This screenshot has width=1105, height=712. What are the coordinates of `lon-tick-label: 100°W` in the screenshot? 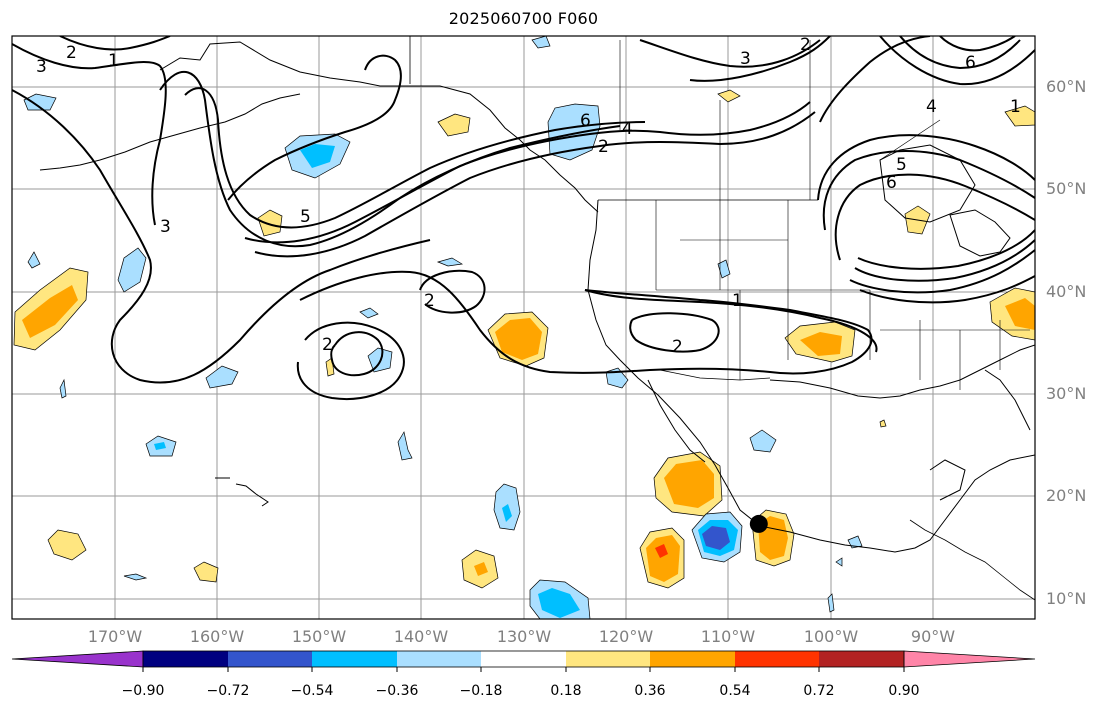 It's located at (831, 636).